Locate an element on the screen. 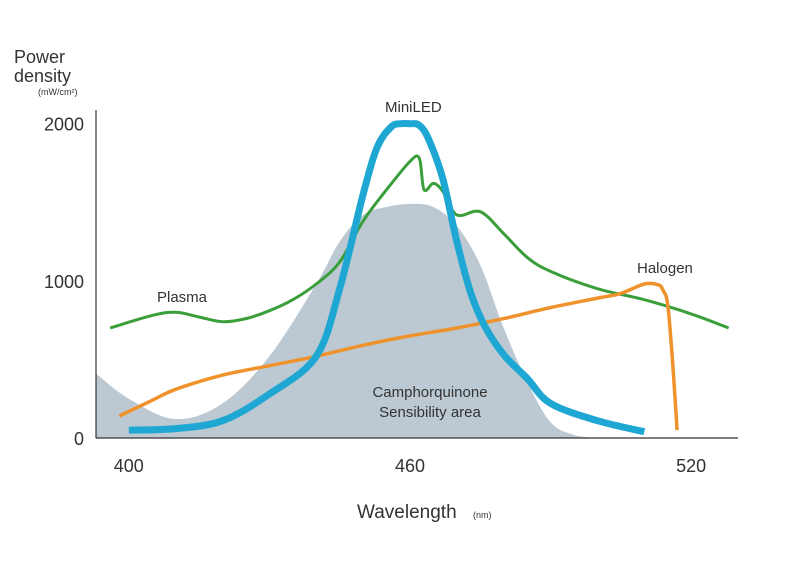 Image resolution: width=800 pixels, height=587 pixels. y-tick-label: 0 is located at coordinates (79, 439).